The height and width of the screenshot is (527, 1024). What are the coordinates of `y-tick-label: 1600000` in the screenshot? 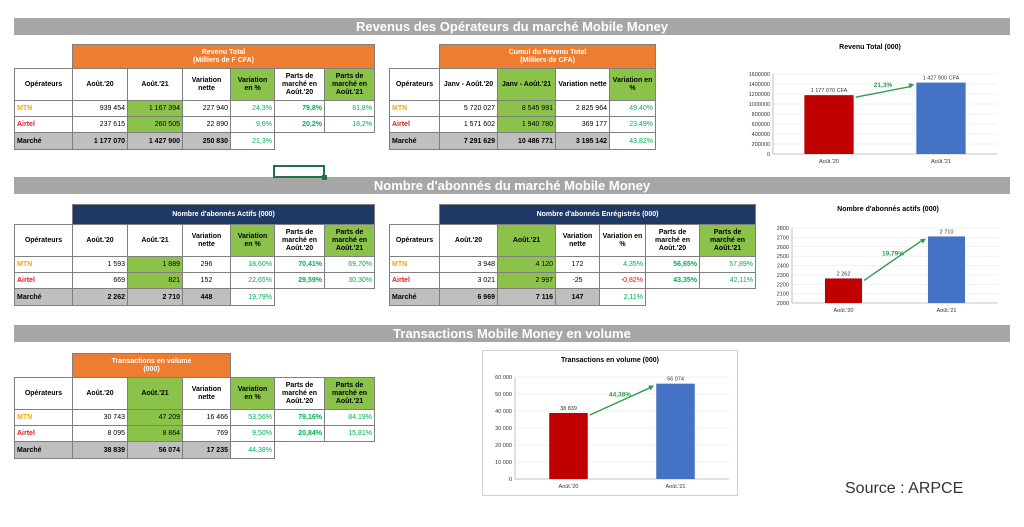 It's located at (759, 75).